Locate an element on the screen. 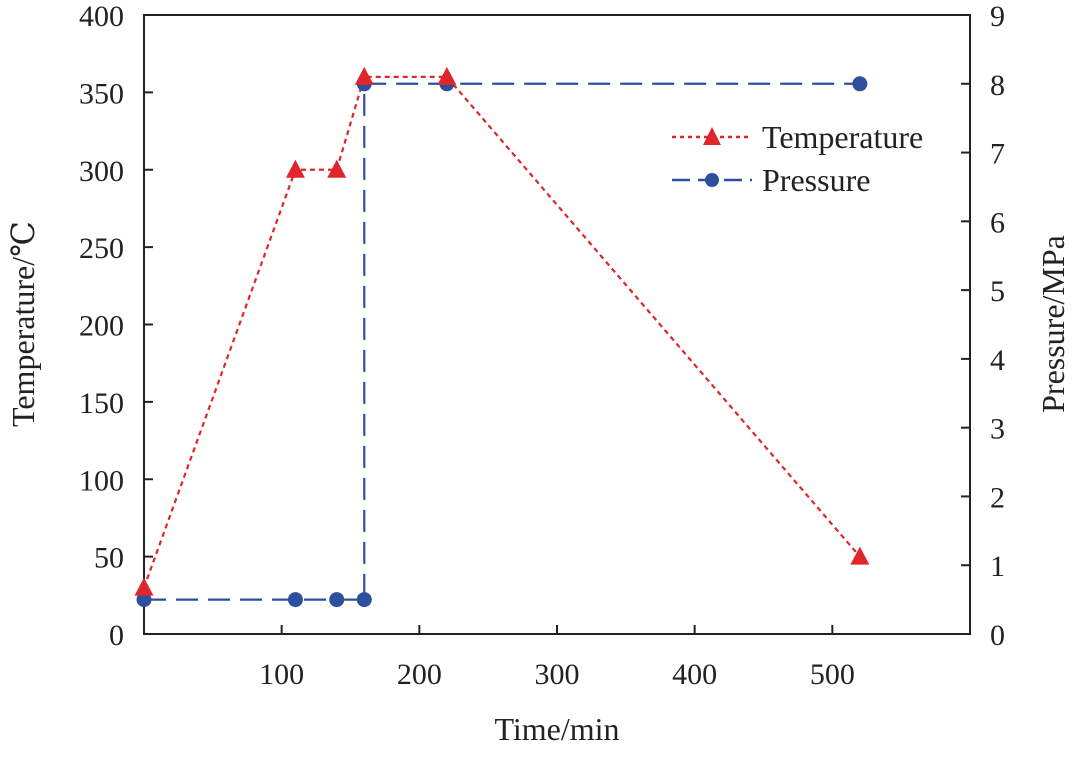 The image size is (1080, 761). x-tick-label: 300 is located at coordinates (557, 674).